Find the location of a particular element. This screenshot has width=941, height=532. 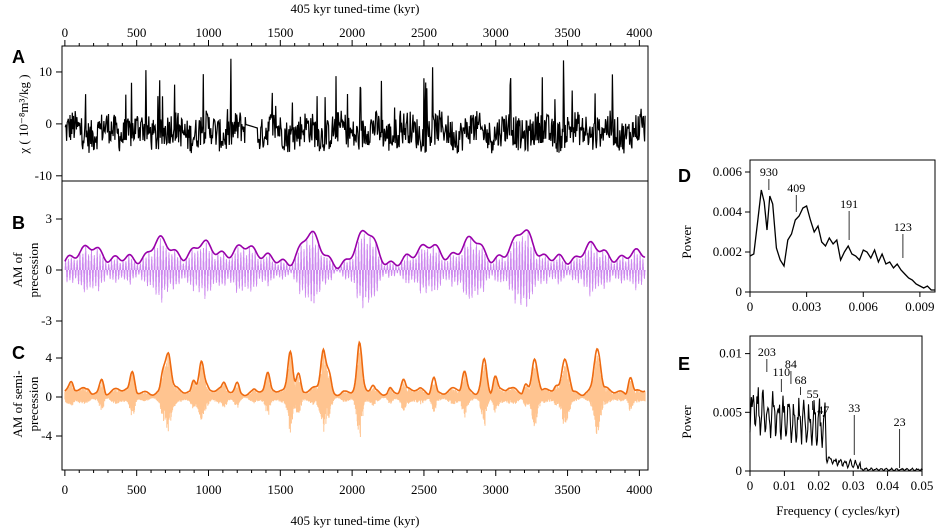

panel-label-d: D is located at coordinates (684, 176).